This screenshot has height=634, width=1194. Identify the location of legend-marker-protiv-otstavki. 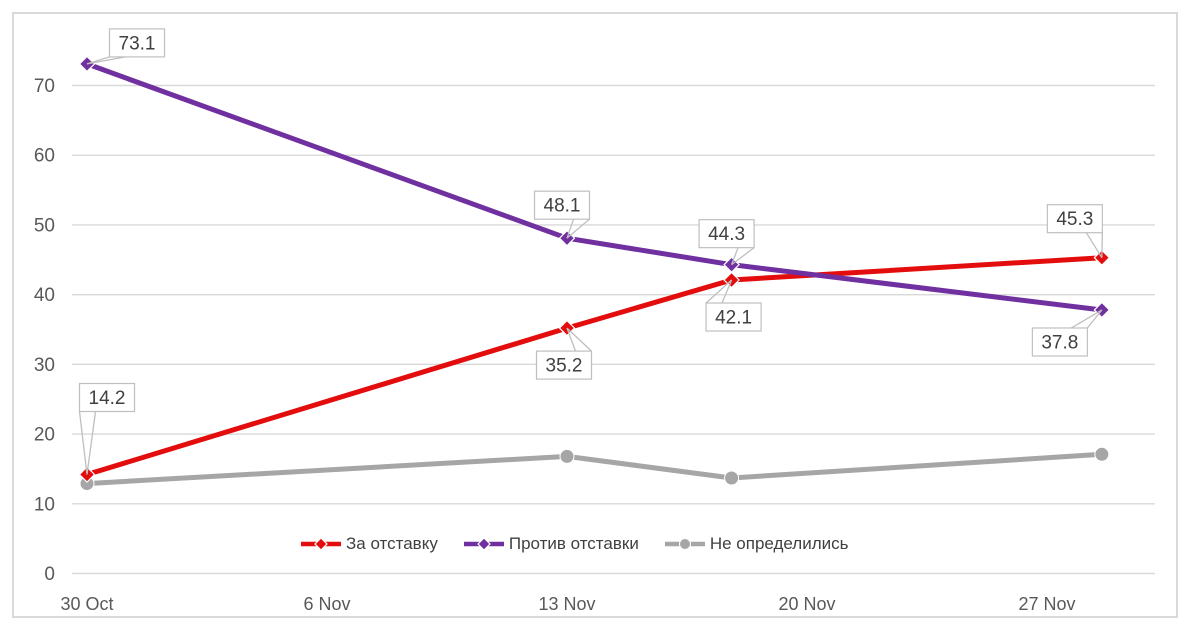
(483, 544).